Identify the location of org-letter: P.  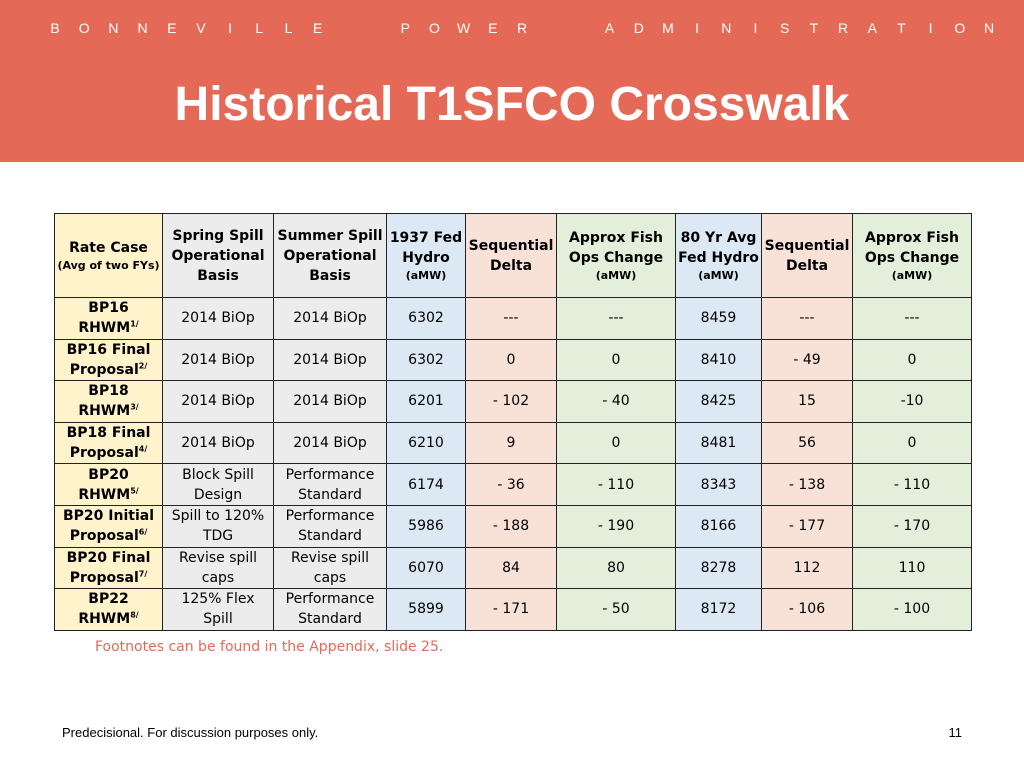
(405, 28).